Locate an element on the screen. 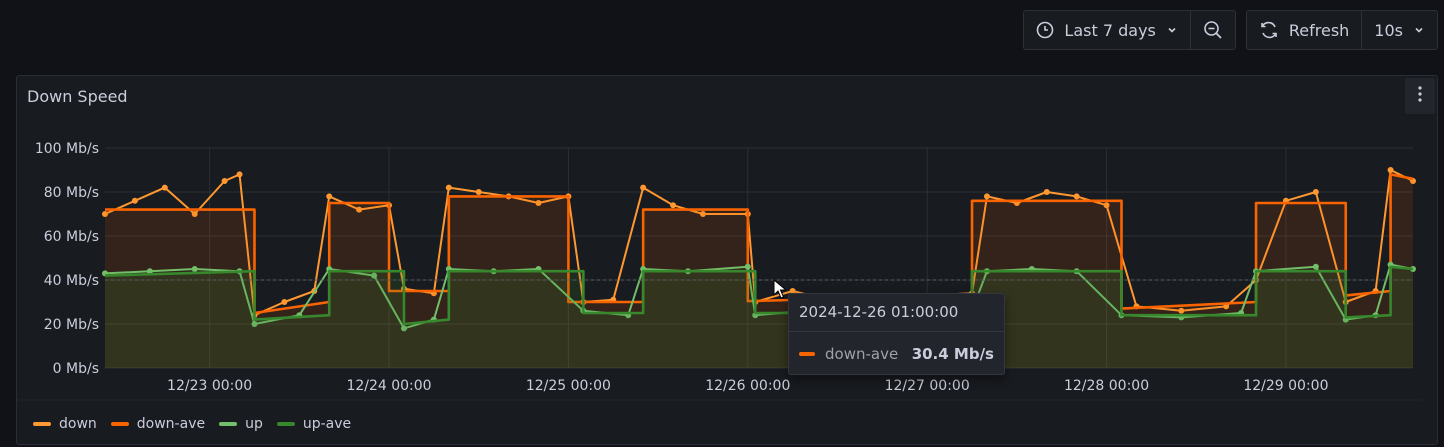  refresh-label: Refresh is located at coordinates (1319, 30).